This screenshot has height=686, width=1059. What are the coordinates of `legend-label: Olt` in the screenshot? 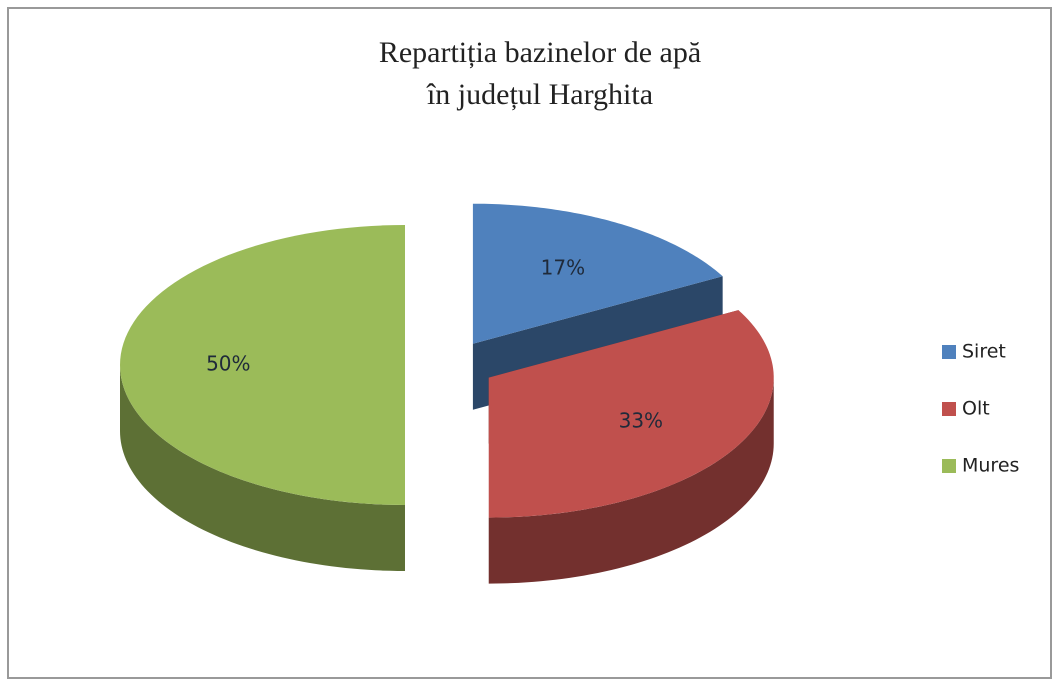 It's located at (976, 409).